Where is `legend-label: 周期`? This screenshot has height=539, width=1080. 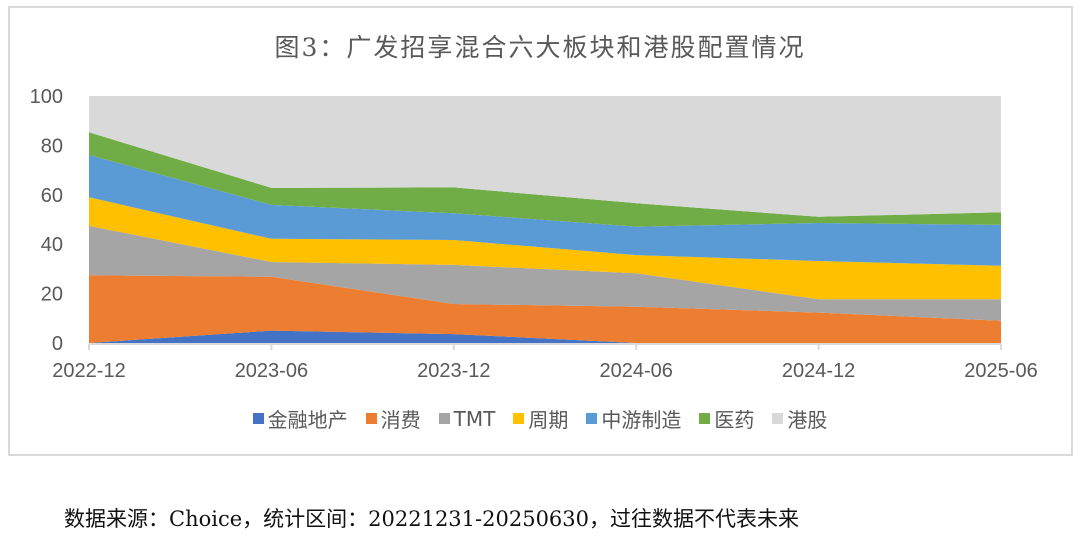 legend-label: 周期 is located at coordinates (548, 420).